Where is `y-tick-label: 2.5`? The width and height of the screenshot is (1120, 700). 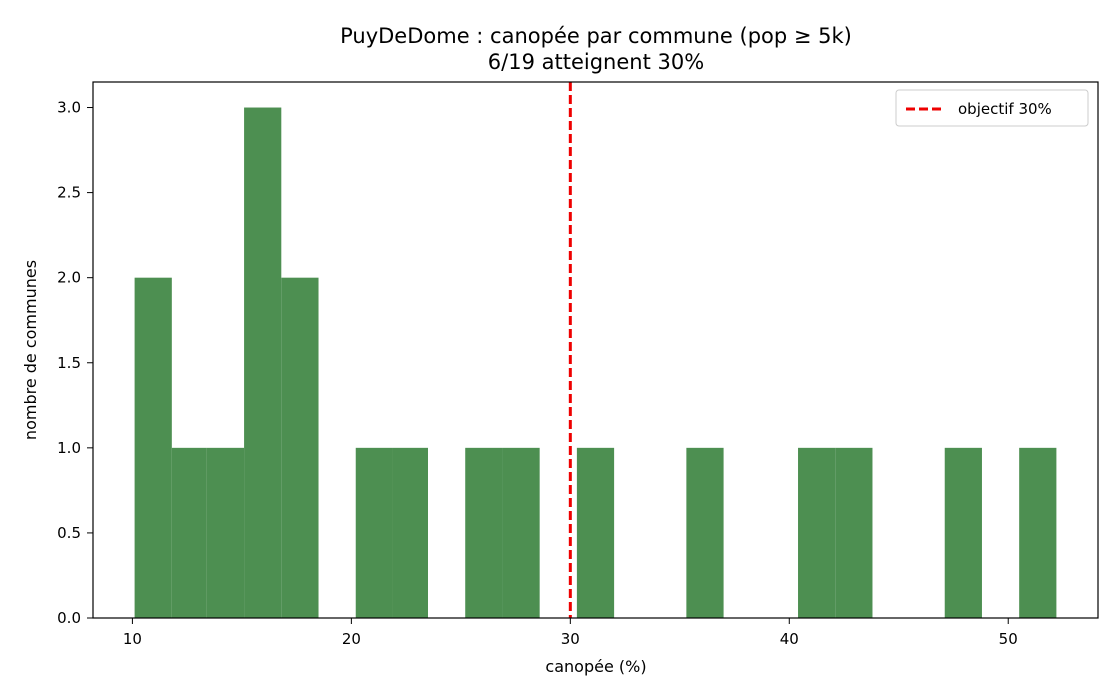
y-tick-label: 2.5 is located at coordinates (69, 193).